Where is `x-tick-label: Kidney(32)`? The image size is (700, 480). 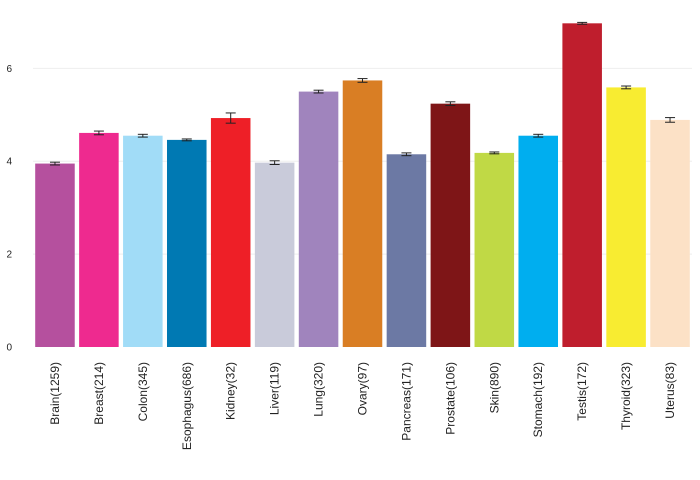 x-tick-label: Kidney(32) is located at coordinates (231, 391).